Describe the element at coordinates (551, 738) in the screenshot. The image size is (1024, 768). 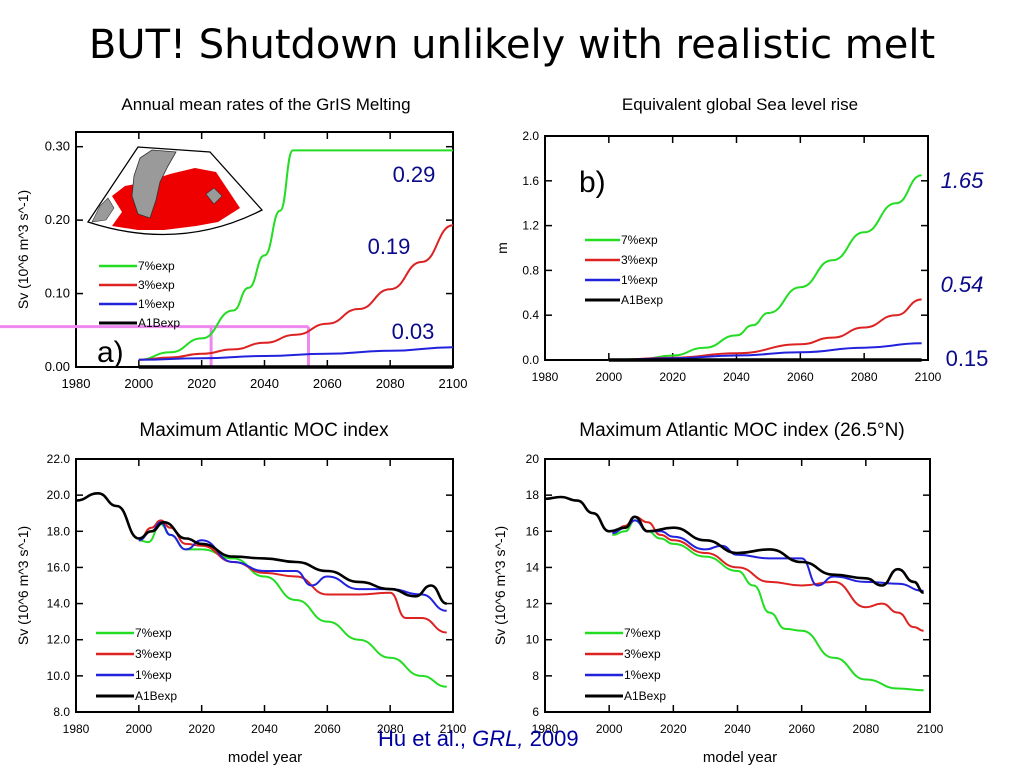
I see `citation-year: 2009` at that location.